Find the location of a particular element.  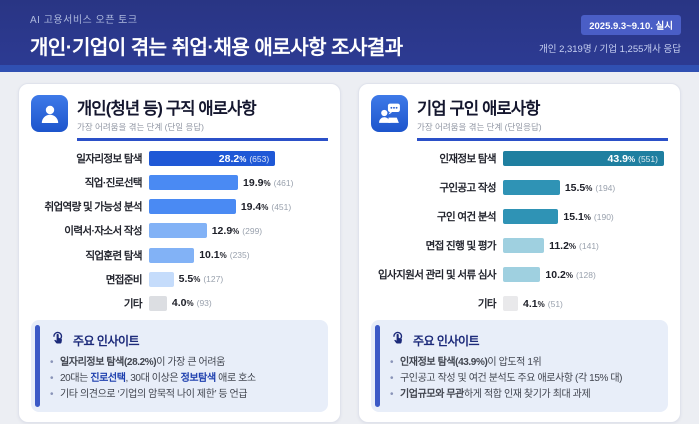

chart-bar: 43.9% (551) is located at coordinates (583, 158).